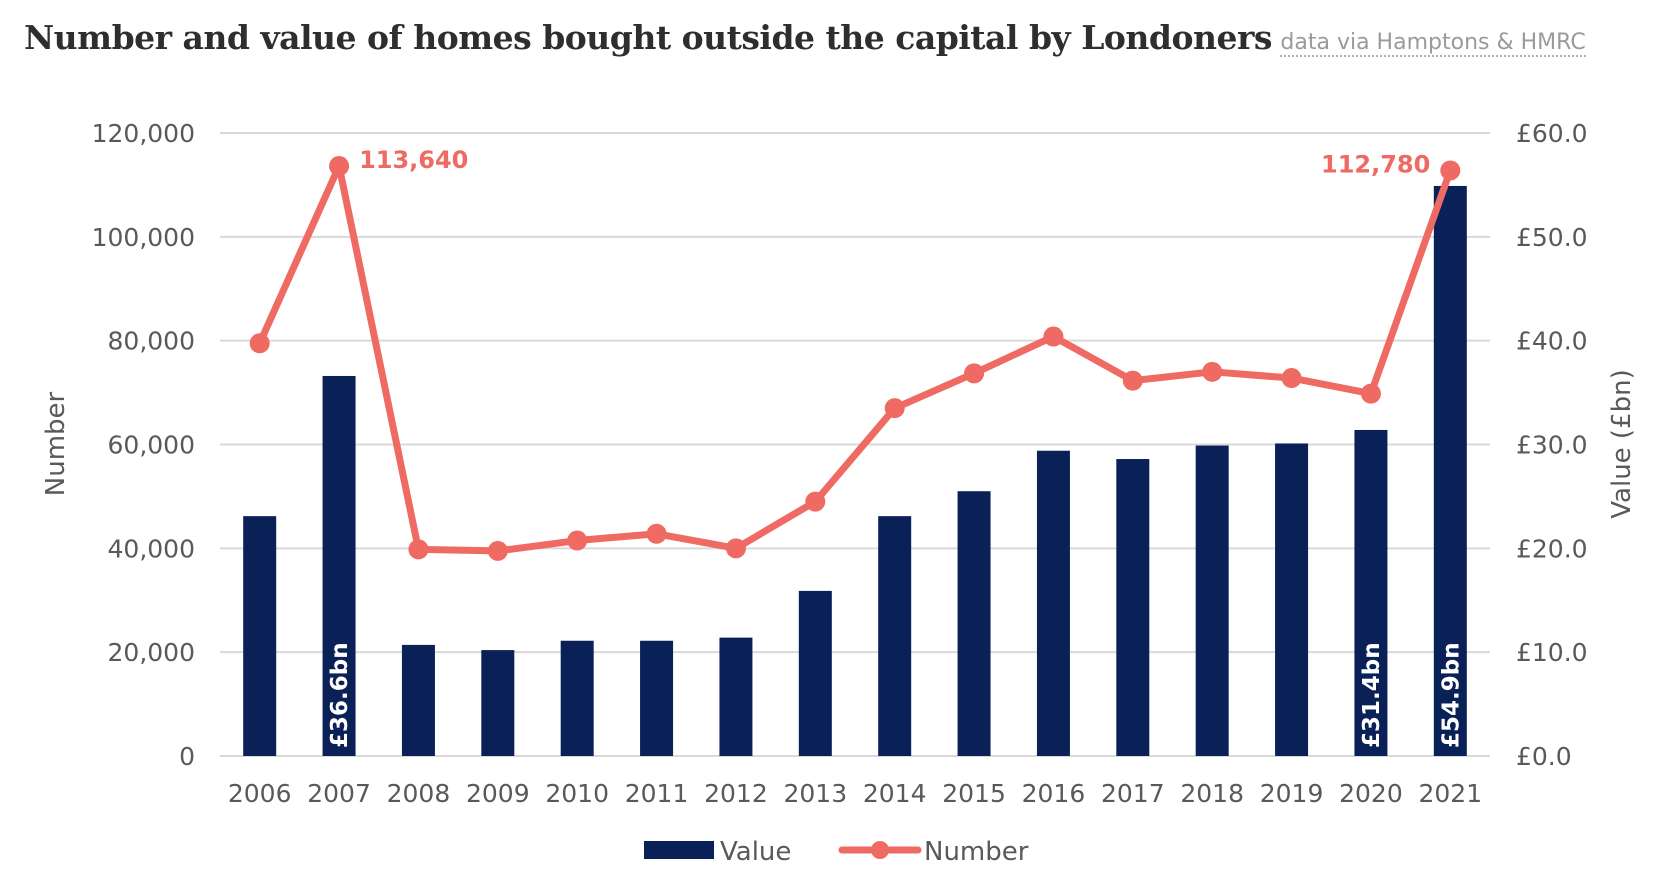 This screenshot has width=1668, height=882. What do you see at coordinates (1133, 793) in the screenshot?
I see `x-tick-label: 2017` at bounding box center [1133, 793].